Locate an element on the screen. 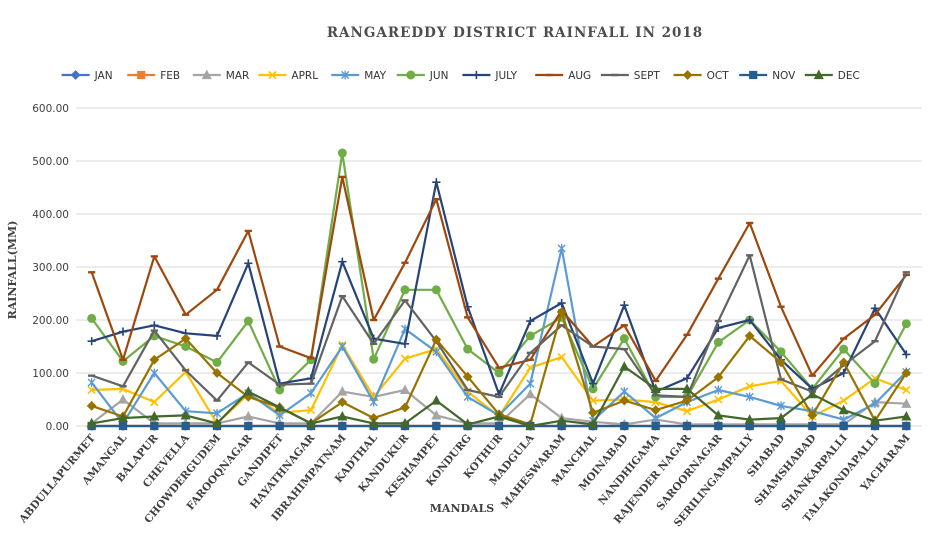 This screenshot has width=940, height=534. legend-item-oct: OCT is located at coordinates (701, 76).